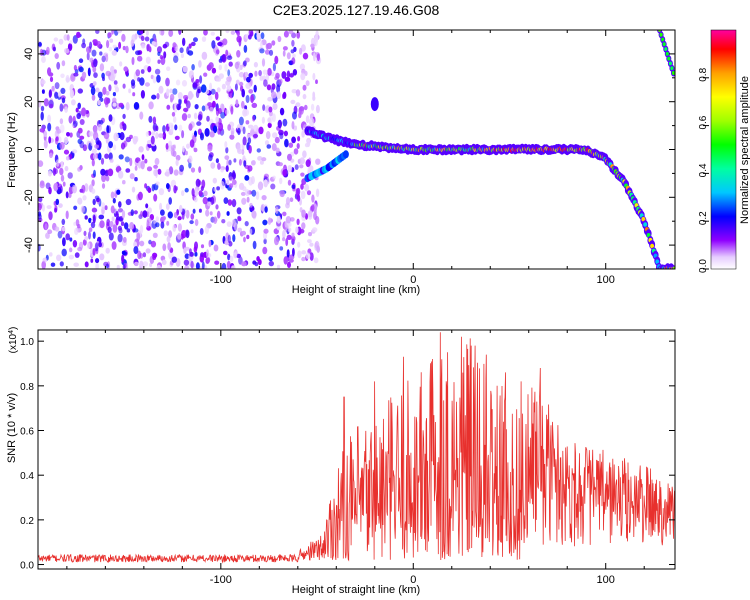 The image size is (750, 600). What do you see at coordinates (374, 104) in the screenshot?
I see `isolated-blob` at bounding box center [374, 104].